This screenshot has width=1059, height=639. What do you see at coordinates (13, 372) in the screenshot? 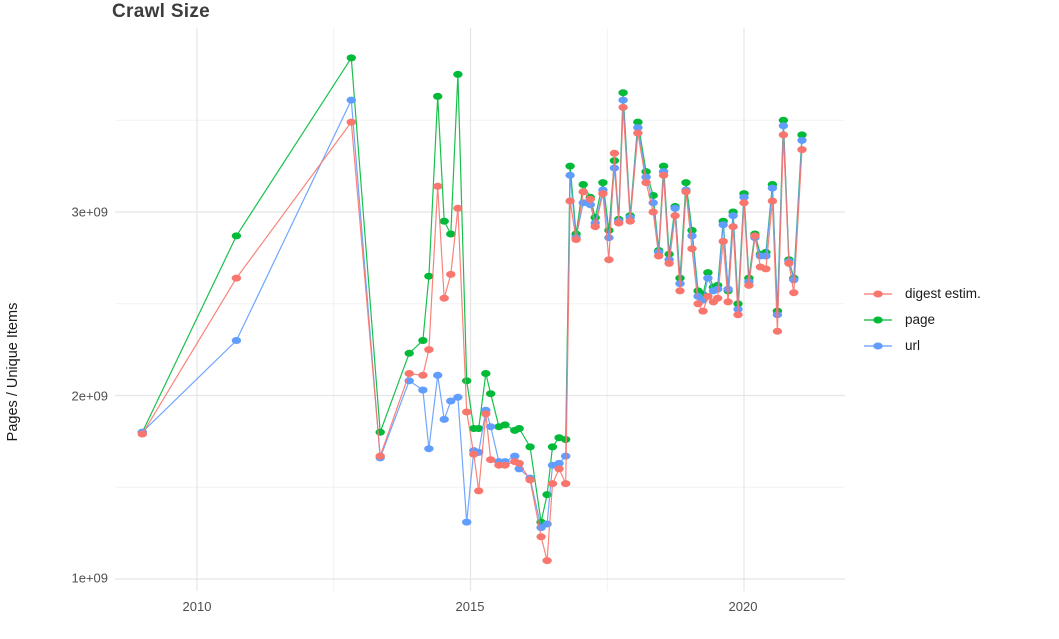
I see `y-axis-title: Pages / Unique Items` at bounding box center [13, 372].